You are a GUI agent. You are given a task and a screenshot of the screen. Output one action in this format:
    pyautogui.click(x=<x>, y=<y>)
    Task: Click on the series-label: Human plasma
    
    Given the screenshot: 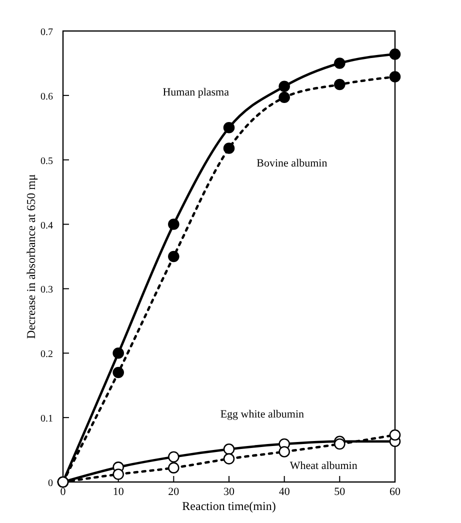 What is the action you would take?
    pyautogui.click(x=196, y=92)
    